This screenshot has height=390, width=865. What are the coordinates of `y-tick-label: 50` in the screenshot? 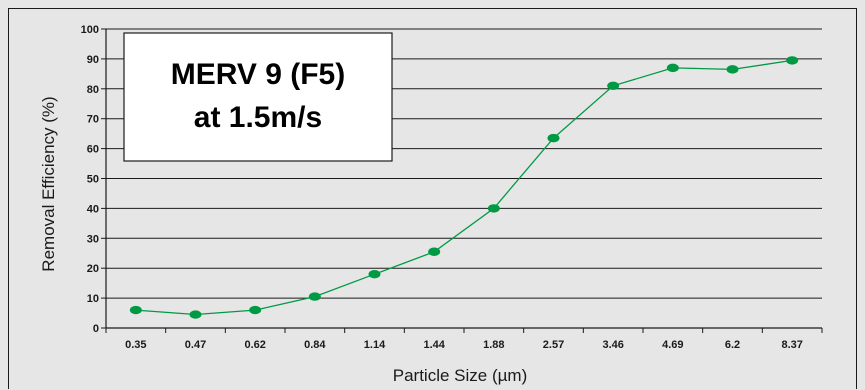 It's located at (93, 180).